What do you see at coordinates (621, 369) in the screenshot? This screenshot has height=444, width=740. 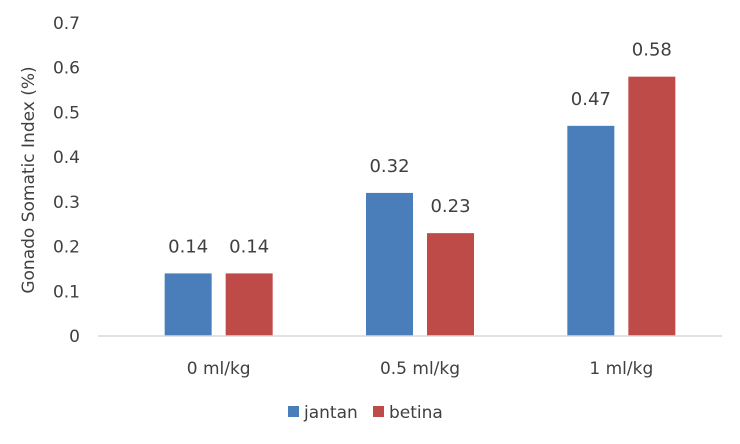 I see `x-category-label: 1 ml/kg` at bounding box center [621, 369].